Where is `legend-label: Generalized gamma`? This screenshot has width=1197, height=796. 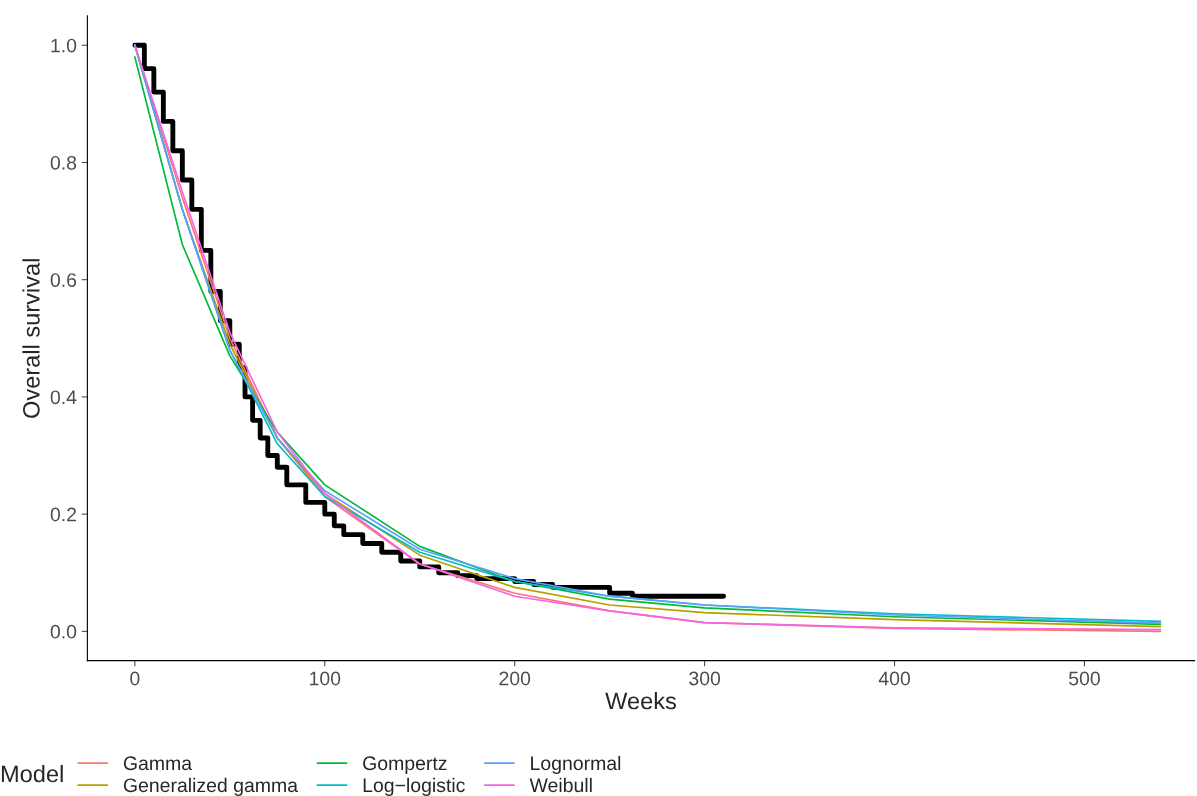
legend-label: Generalized gamma is located at coordinates (210, 786).